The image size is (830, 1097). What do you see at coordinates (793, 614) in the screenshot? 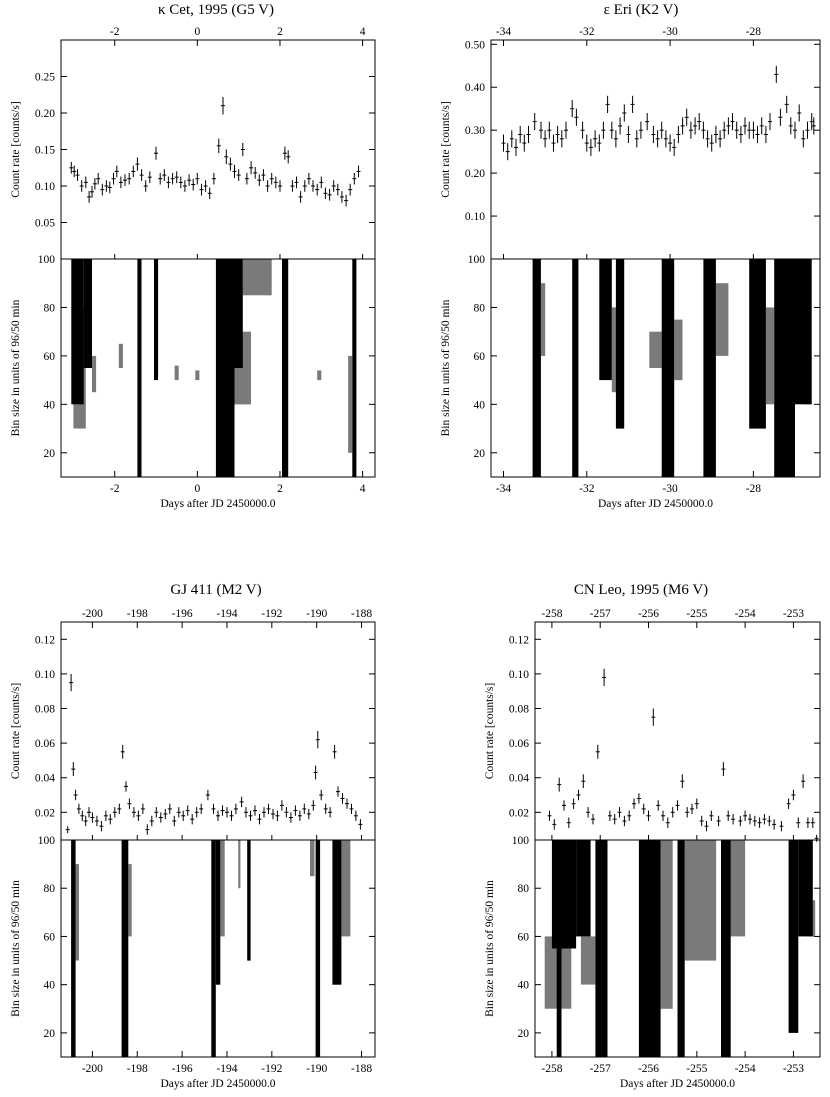
I see `x-tick-label-top: -253` at bounding box center [793, 614].